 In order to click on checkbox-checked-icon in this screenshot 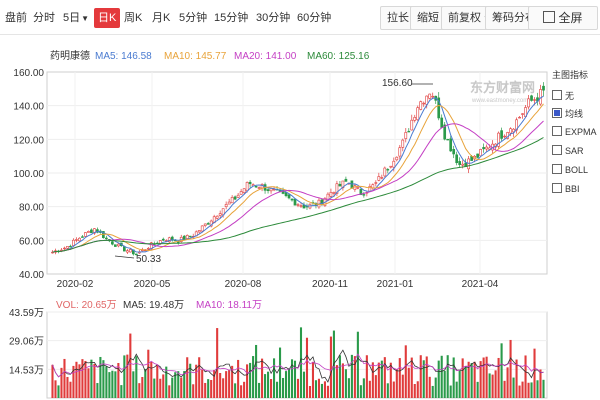, I will do `click(557, 113)`.